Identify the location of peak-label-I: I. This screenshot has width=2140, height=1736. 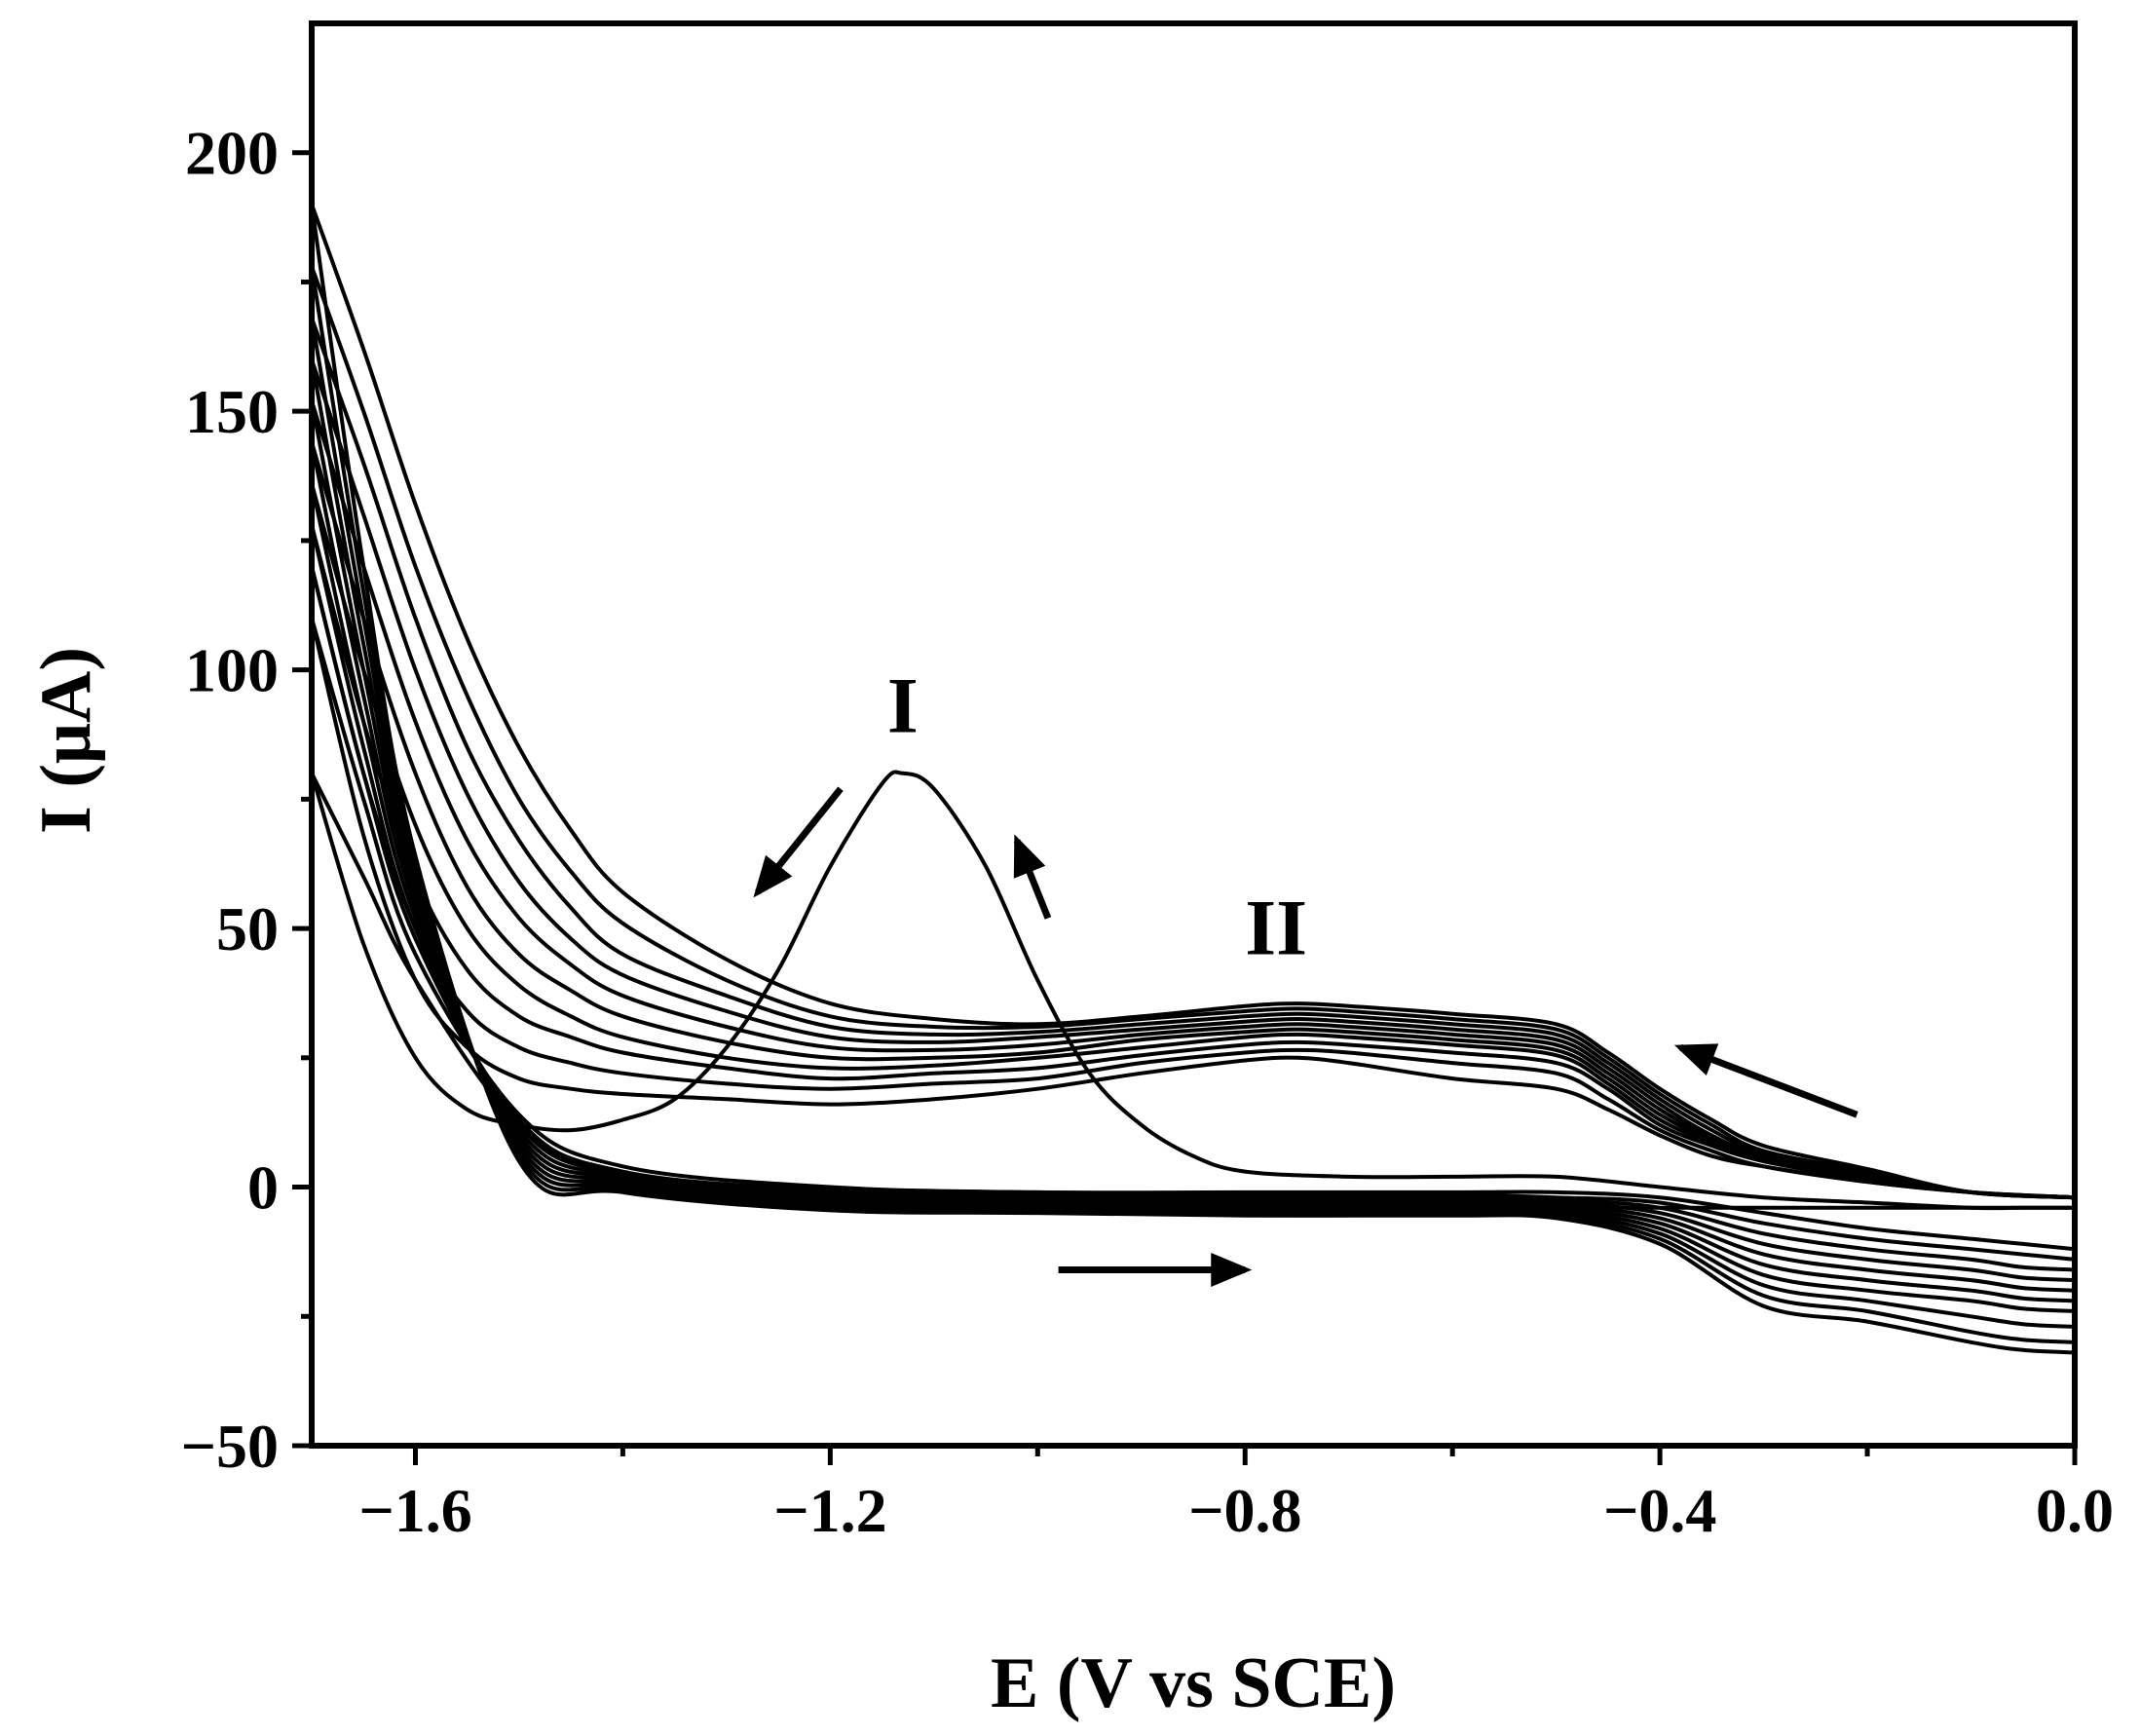
(903, 704).